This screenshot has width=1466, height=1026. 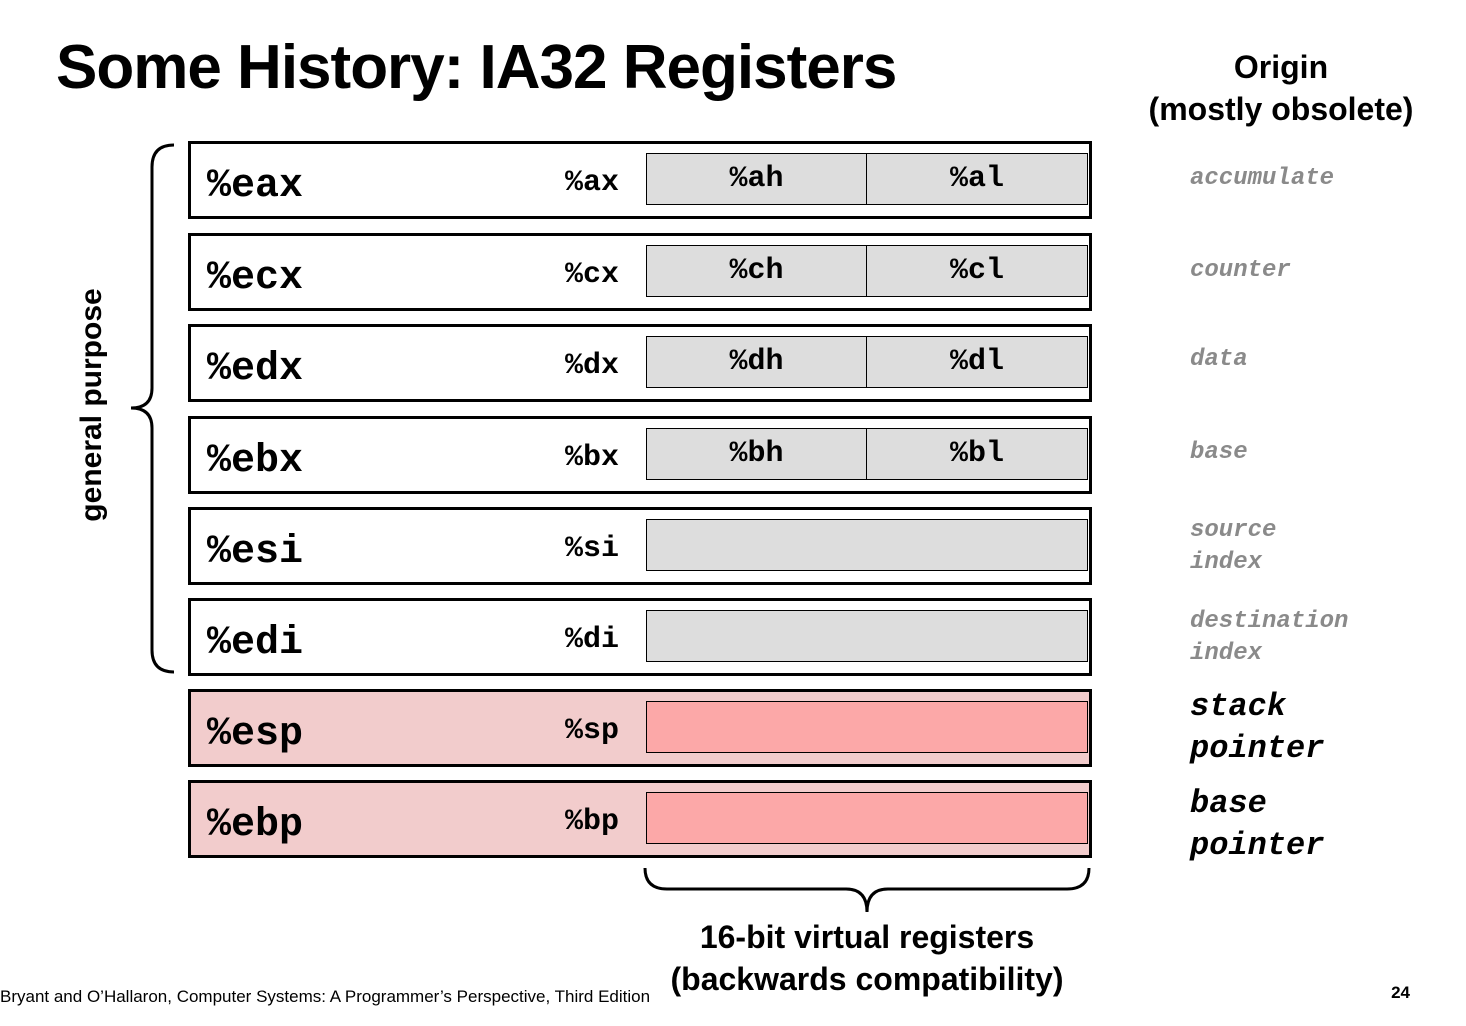 I want to click on origin-counter: counter, so click(x=1240, y=270).